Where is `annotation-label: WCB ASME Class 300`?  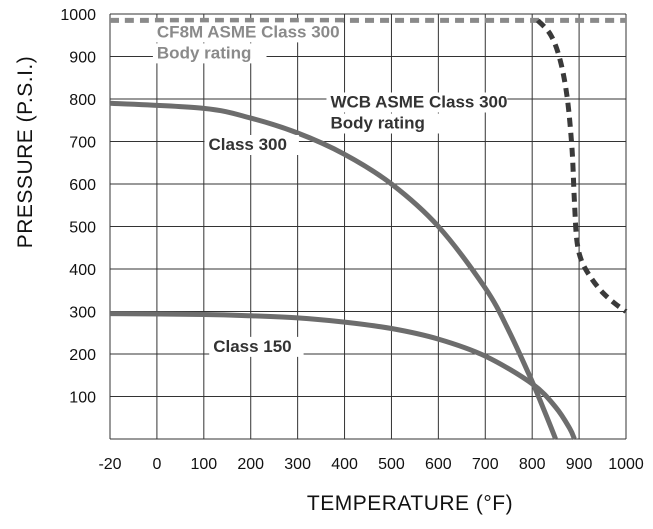 annotation-label: WCB ASME Class 300 is located at coordinates (418, 102).